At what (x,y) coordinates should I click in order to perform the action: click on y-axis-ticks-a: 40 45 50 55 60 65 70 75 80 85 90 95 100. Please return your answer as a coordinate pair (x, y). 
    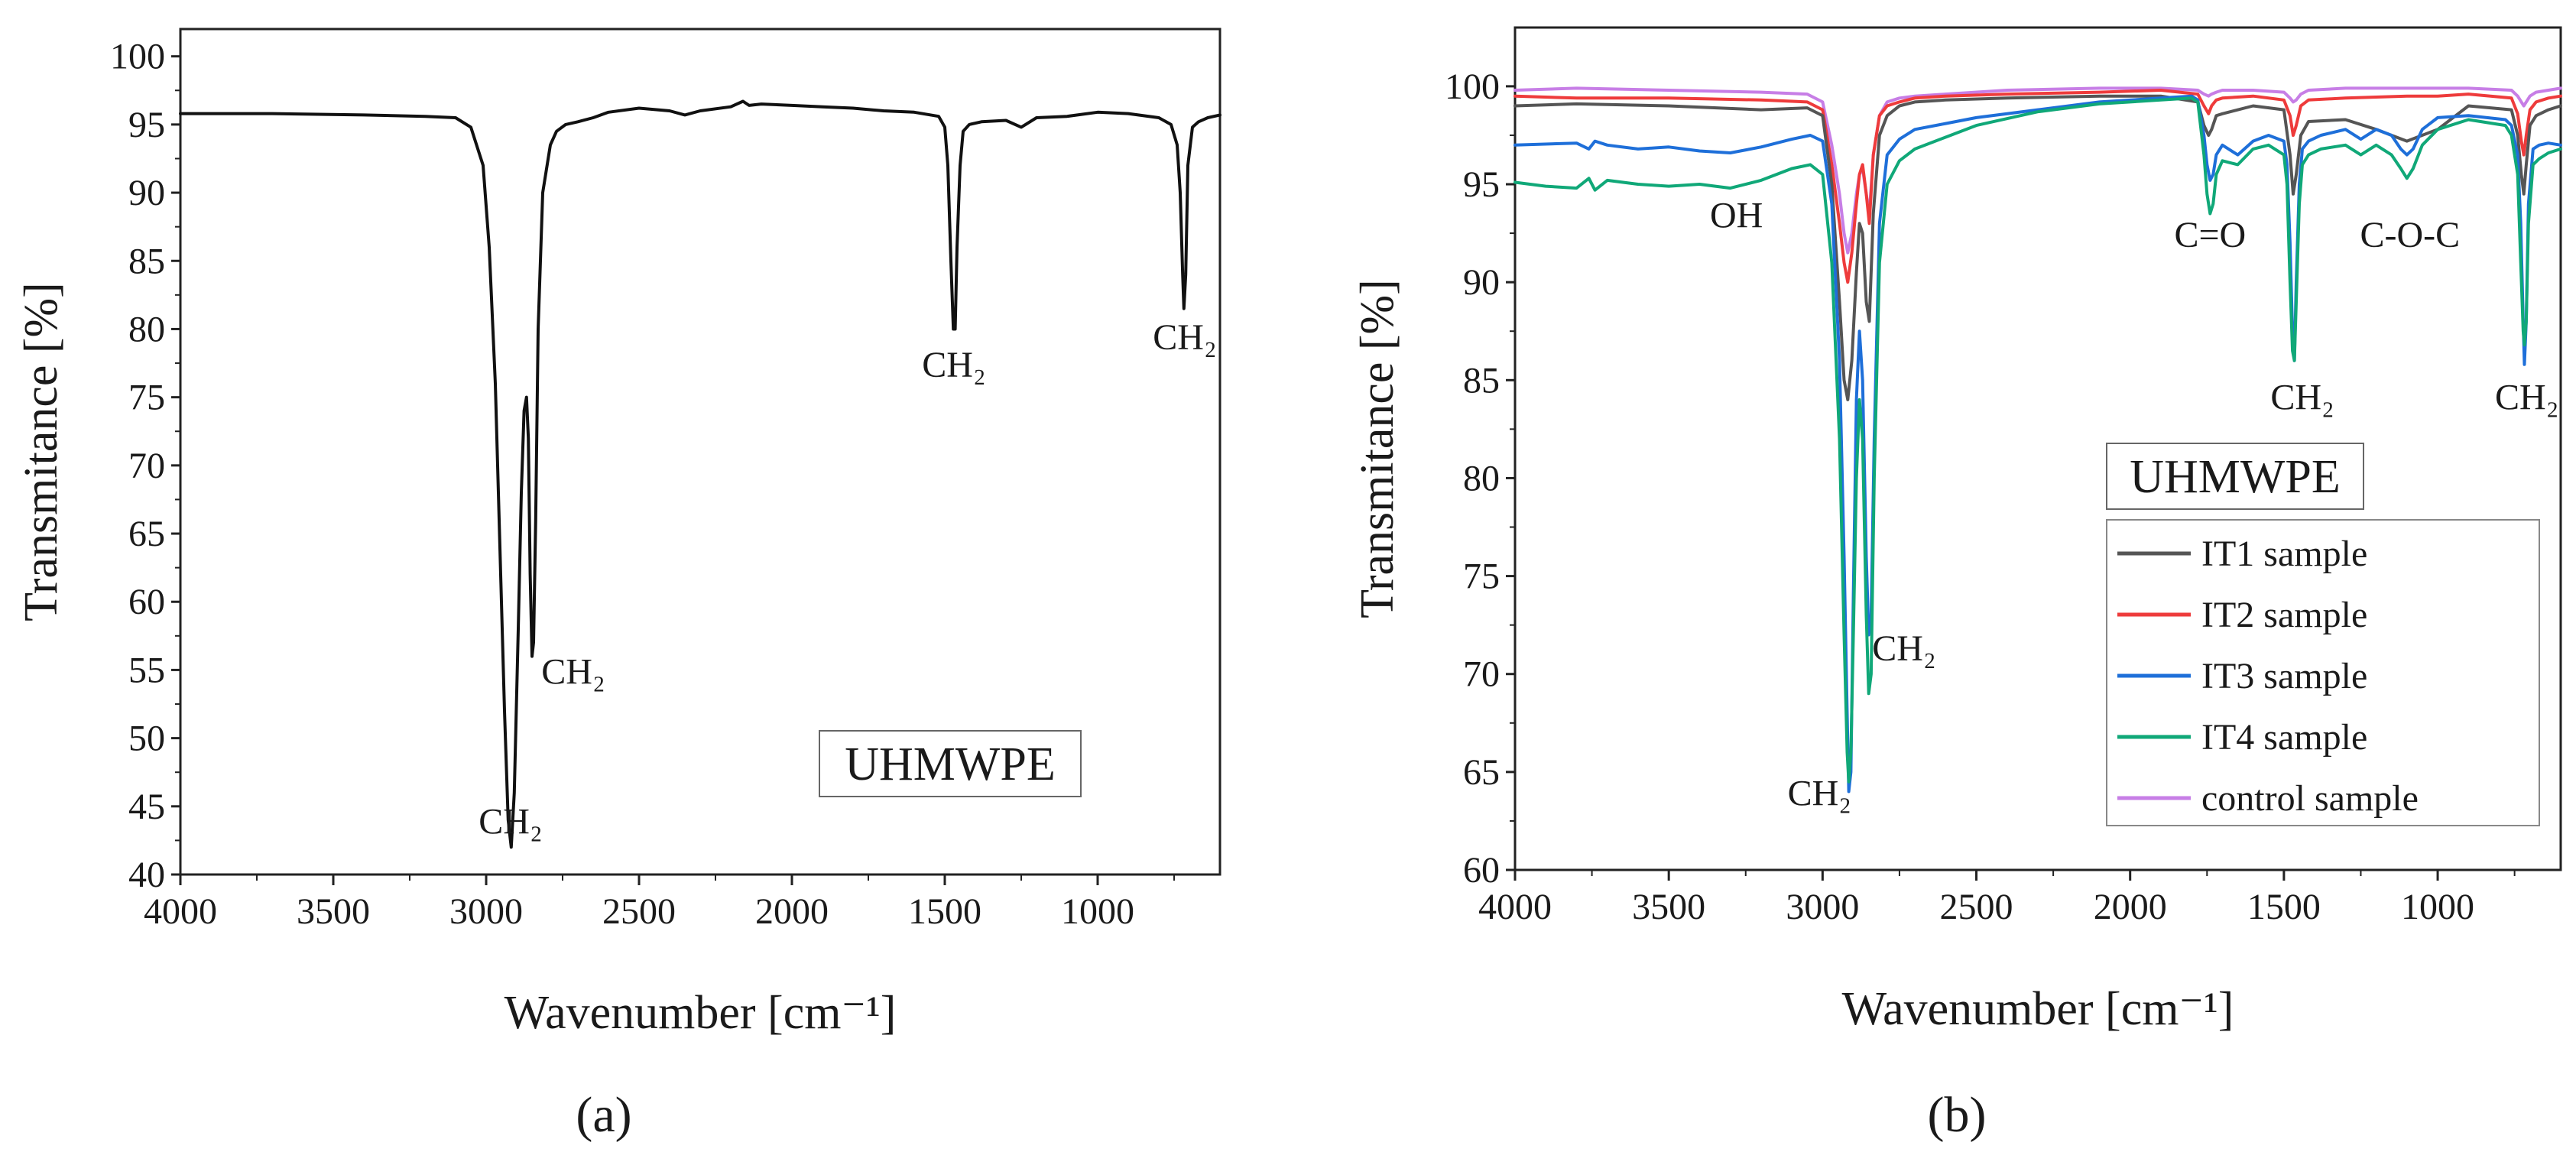
    Looking at the image, I should click on (145, 466).